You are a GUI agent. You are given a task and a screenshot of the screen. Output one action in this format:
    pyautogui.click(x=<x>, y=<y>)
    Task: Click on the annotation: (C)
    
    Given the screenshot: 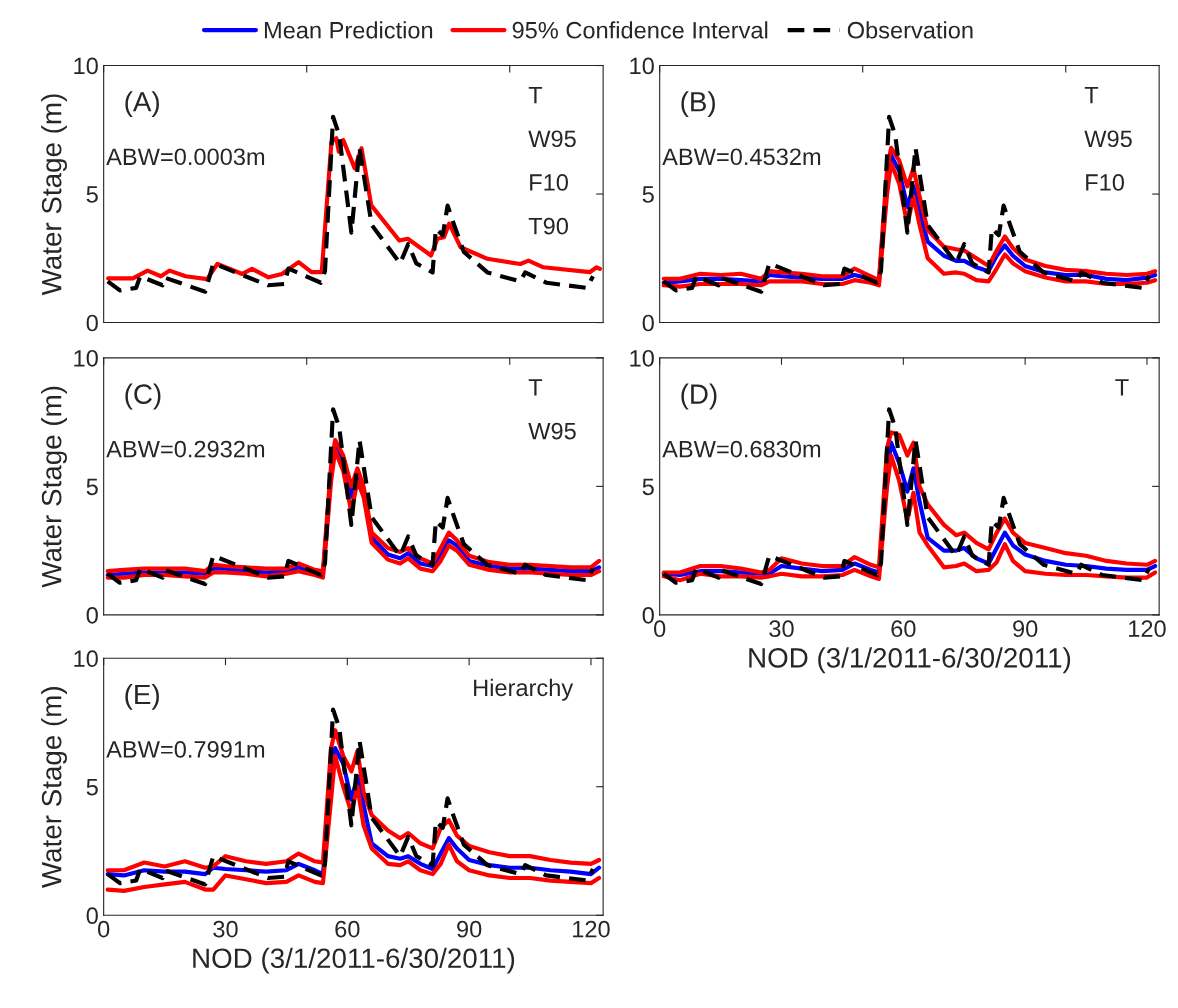 What is the action you would take?
    pyautogui.click(x=143, y=396)
    